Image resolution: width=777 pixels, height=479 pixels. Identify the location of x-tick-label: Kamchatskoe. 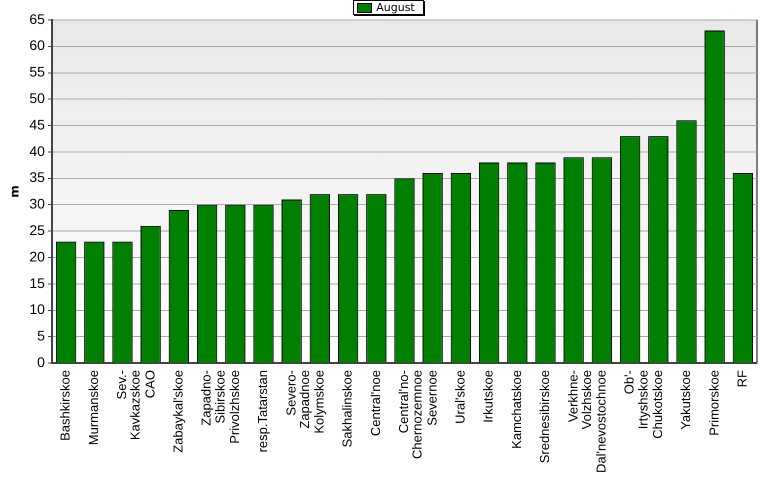
(516, 409).